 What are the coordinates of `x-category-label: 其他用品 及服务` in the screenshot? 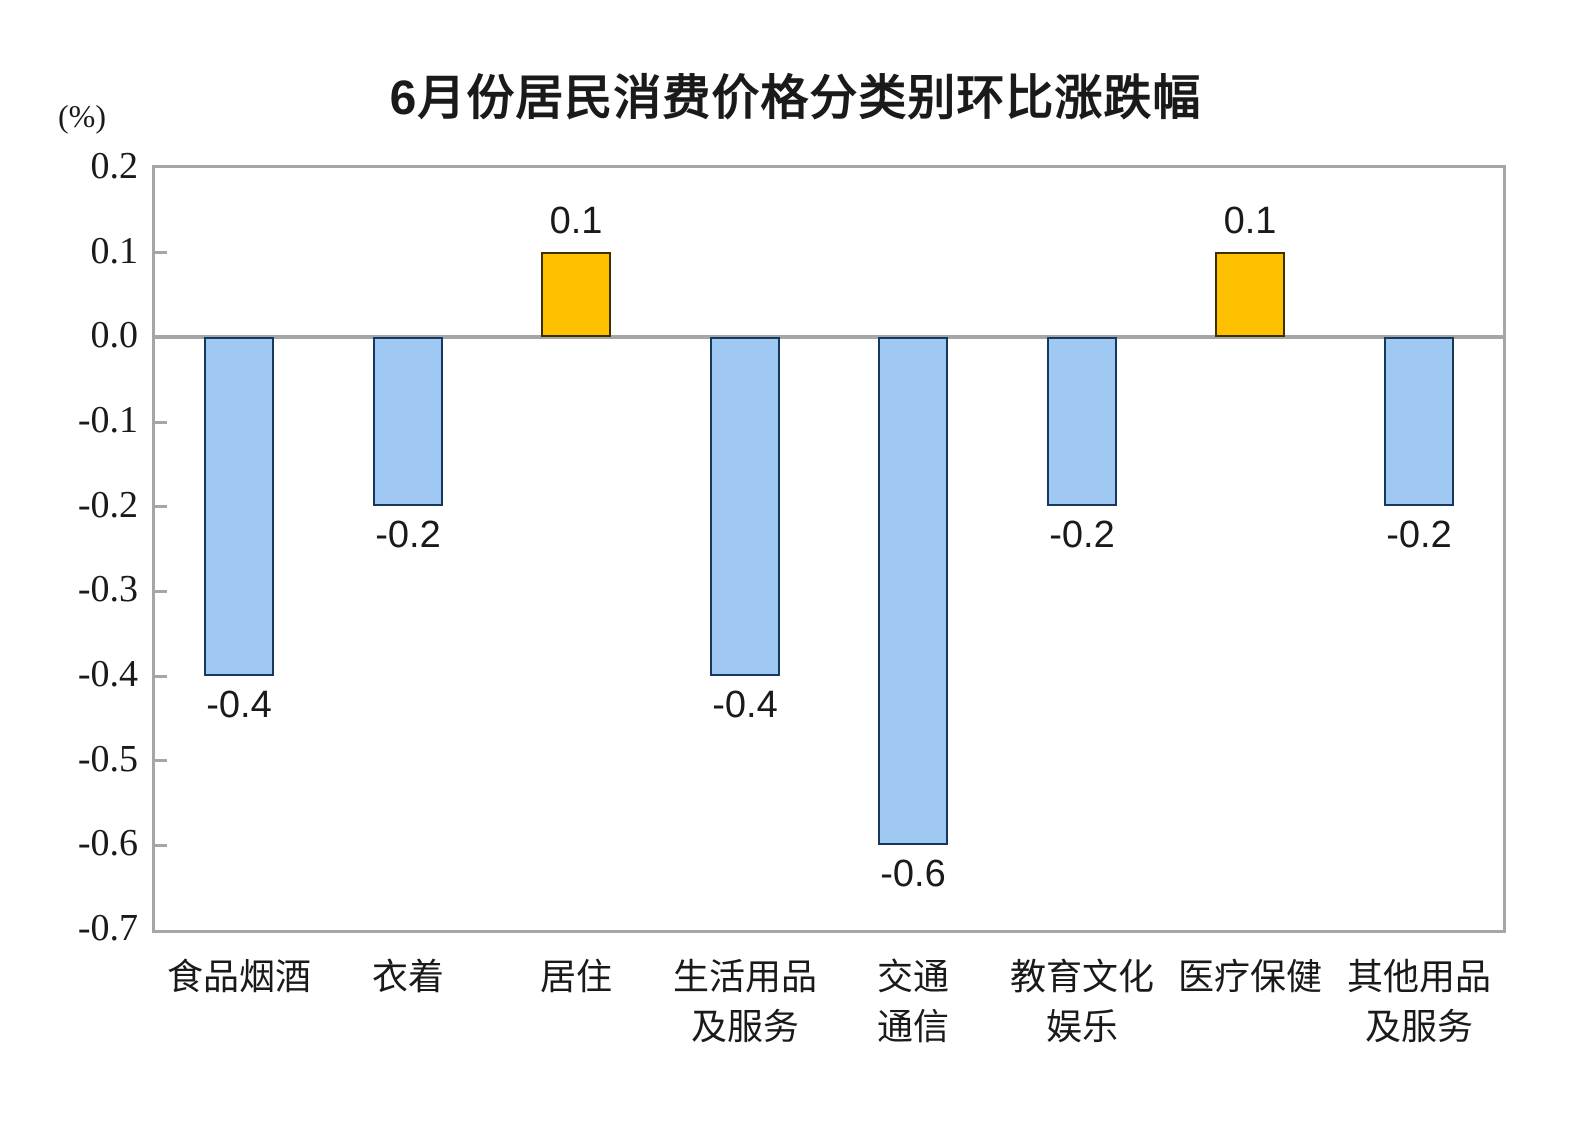 It's located at (1419, 1001).